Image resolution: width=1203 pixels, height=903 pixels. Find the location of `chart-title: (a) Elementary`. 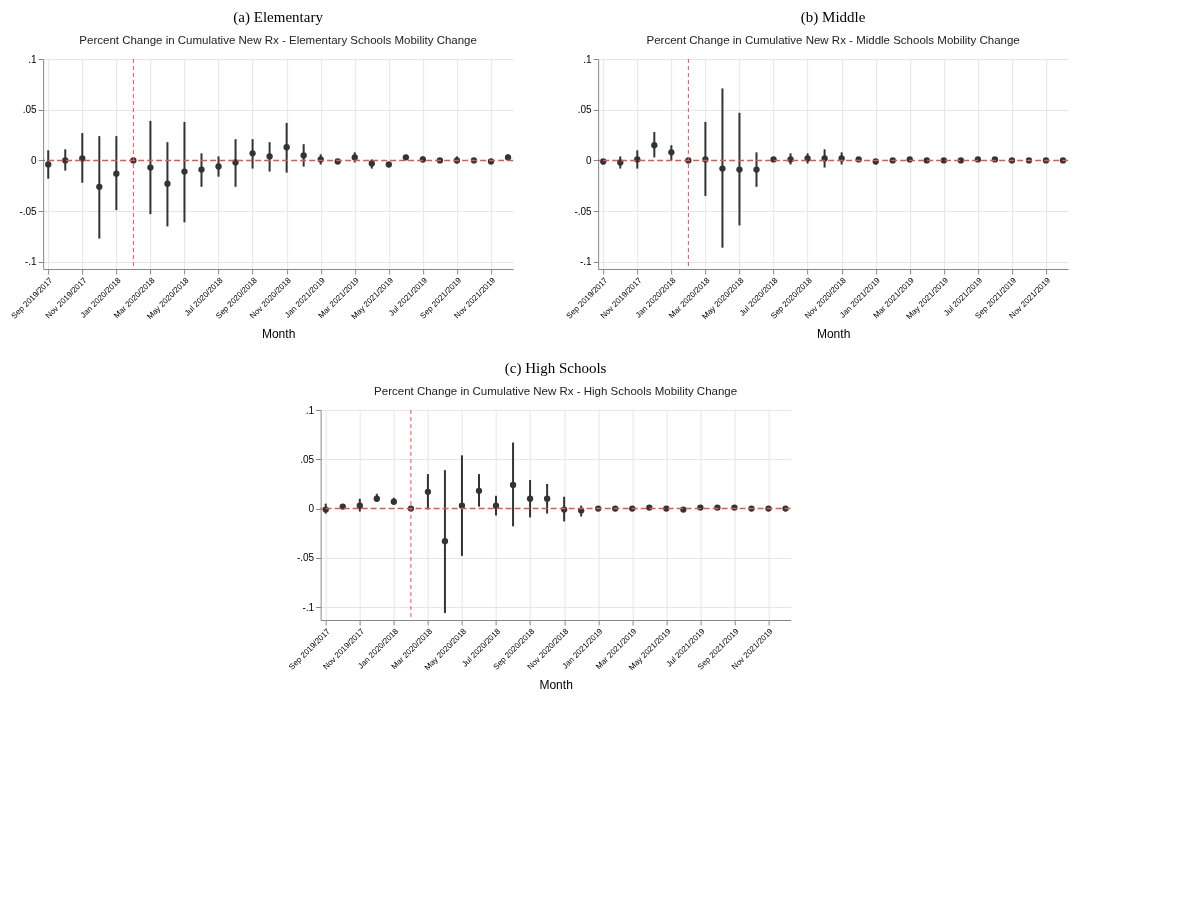

chart-title: (a) Elementary is located at coordinates (278, 17).